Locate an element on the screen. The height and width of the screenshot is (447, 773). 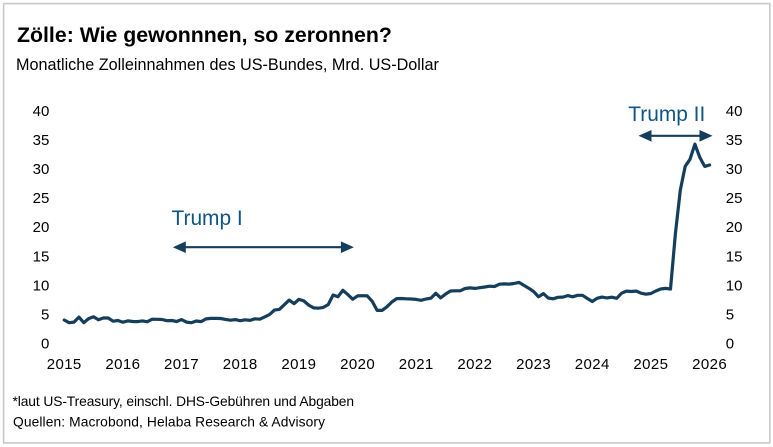
svg-text: 2023 is located at coordinates (533, 364).